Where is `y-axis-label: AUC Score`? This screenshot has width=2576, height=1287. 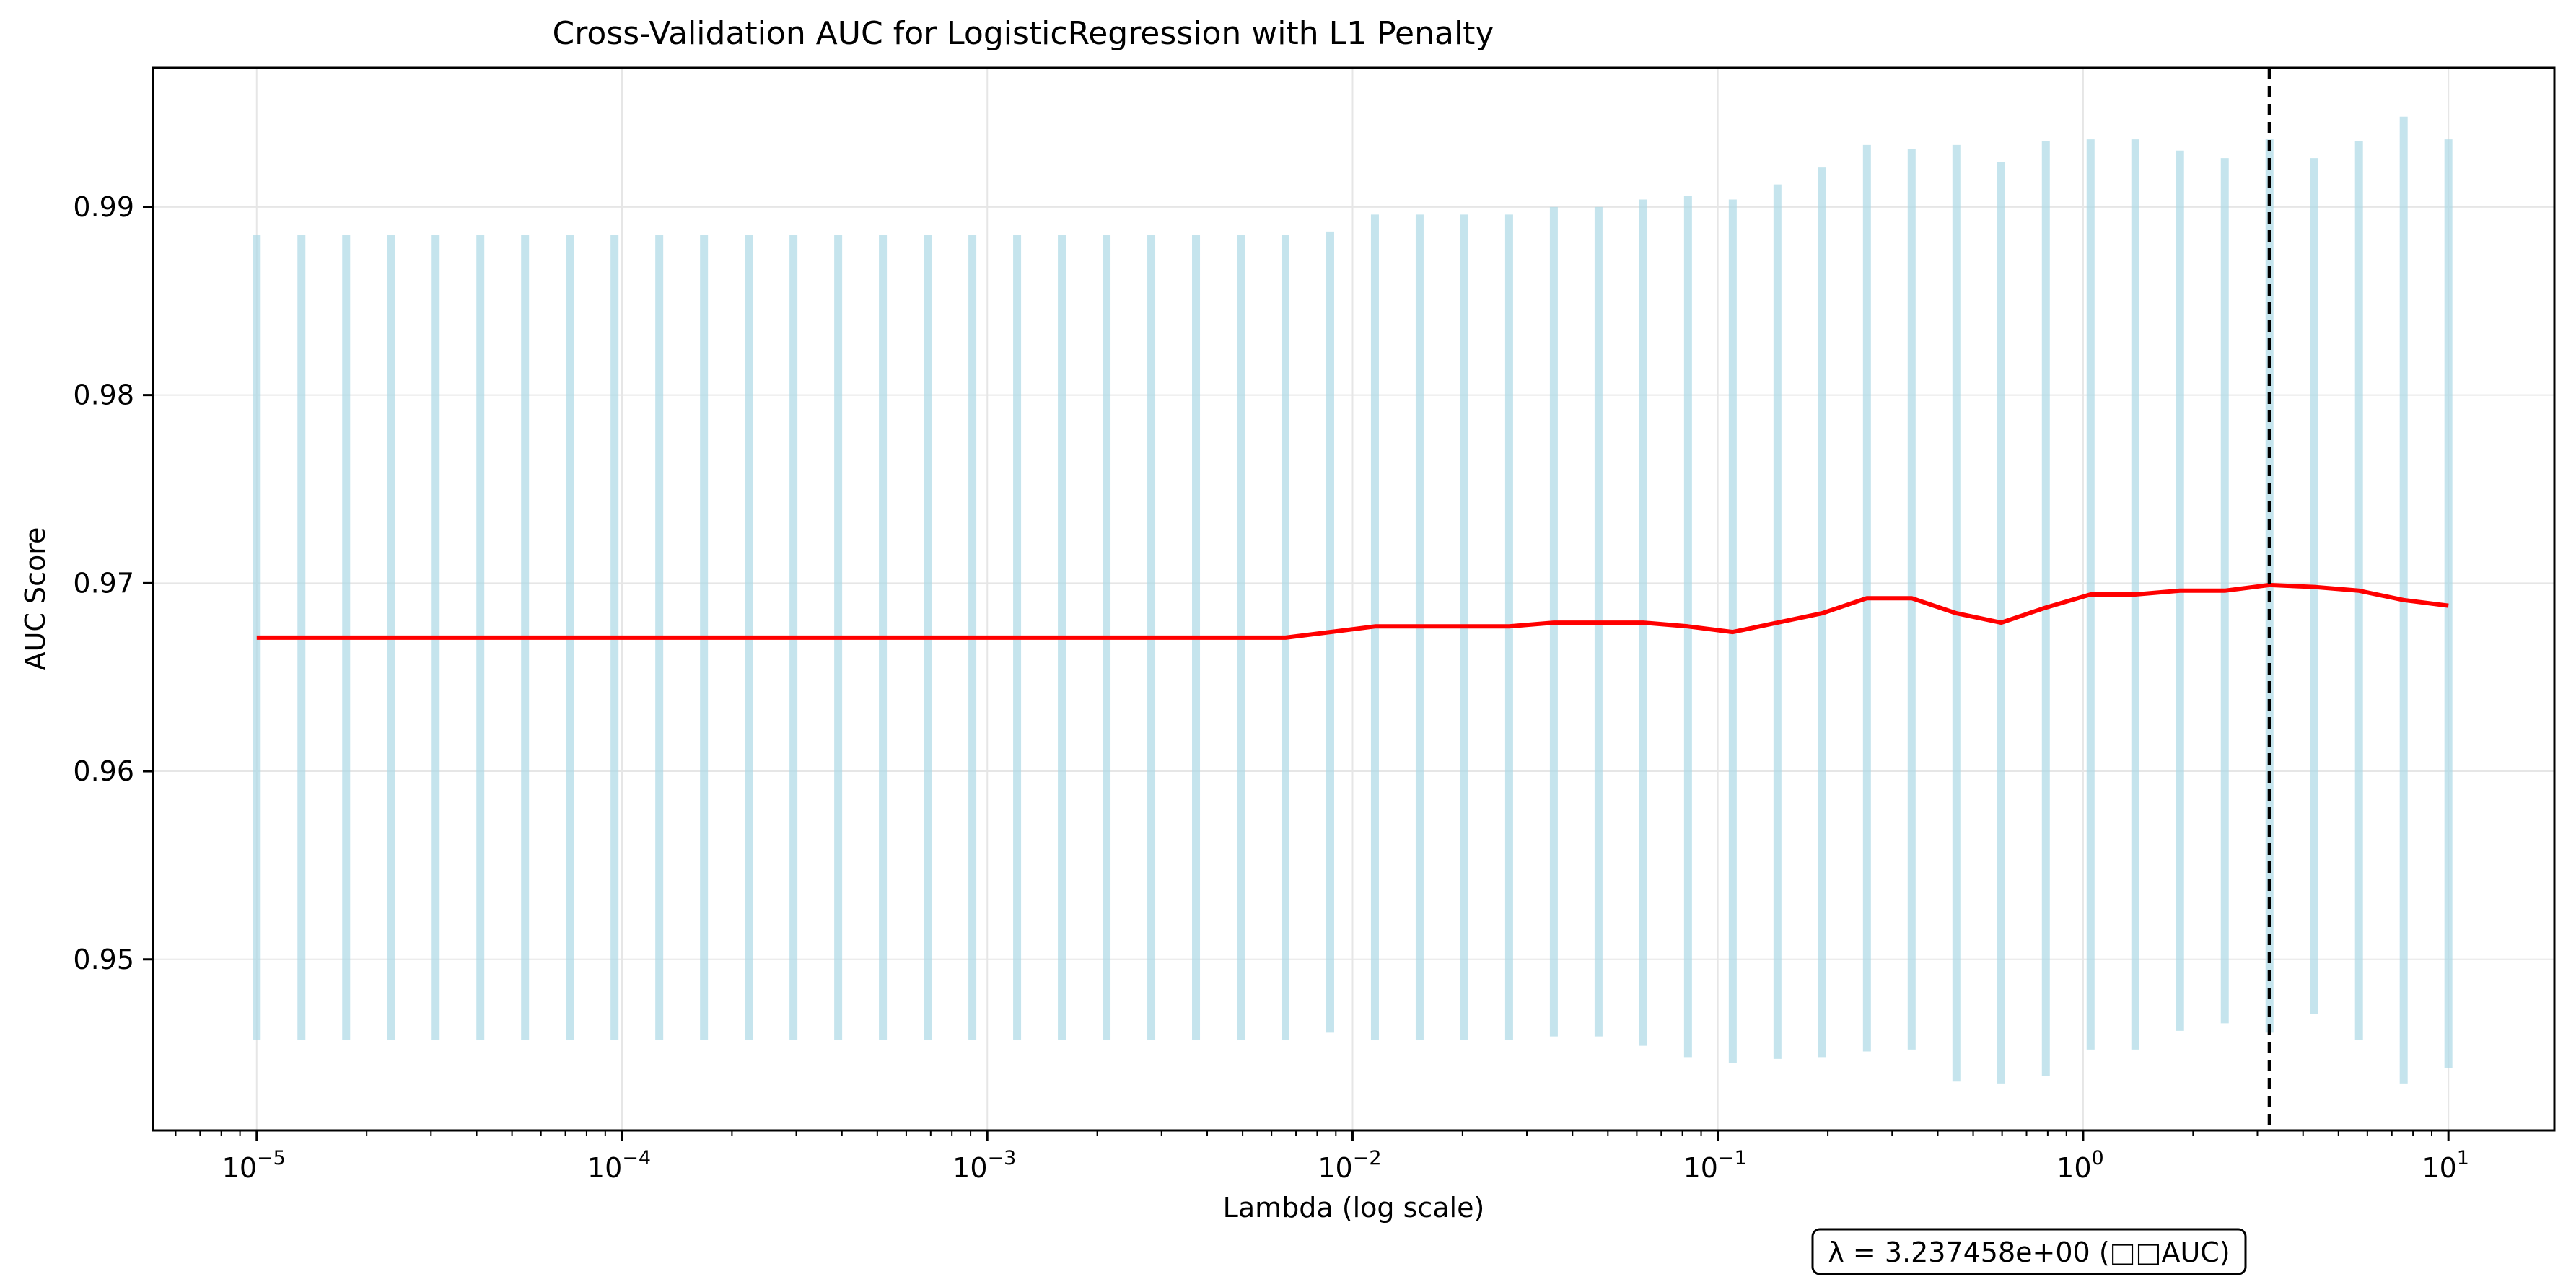
y-axis-label: AUC Score is located at coordinates (35, 599).